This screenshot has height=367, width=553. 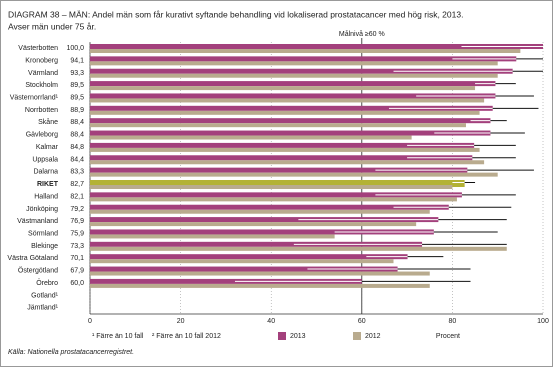 What do you see at coordinates (448, 336) in the screenshot?
I see `x-axis-label: Procent` at bounding box center [448, 336].